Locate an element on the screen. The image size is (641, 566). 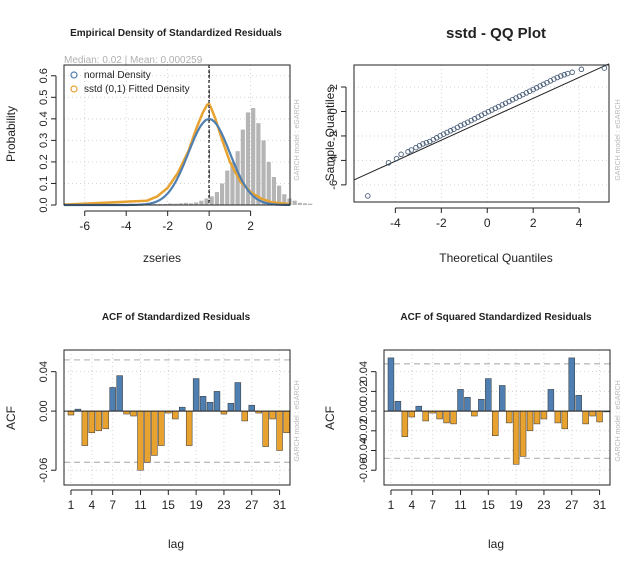
density-xlabel: zseries is located at coordinates (162, 258).